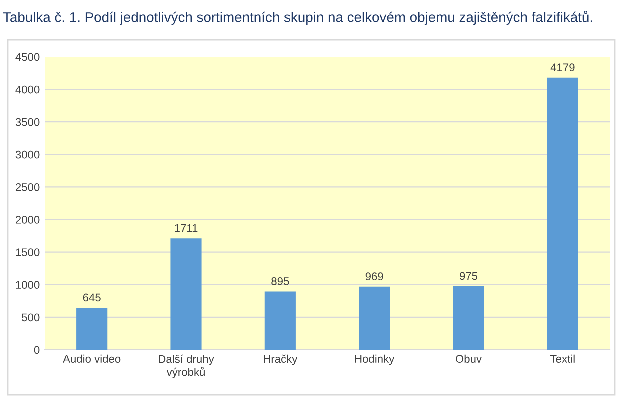 The image size is (627, 400). I want to click on y-tick-label: 3000, so click(28, 154).